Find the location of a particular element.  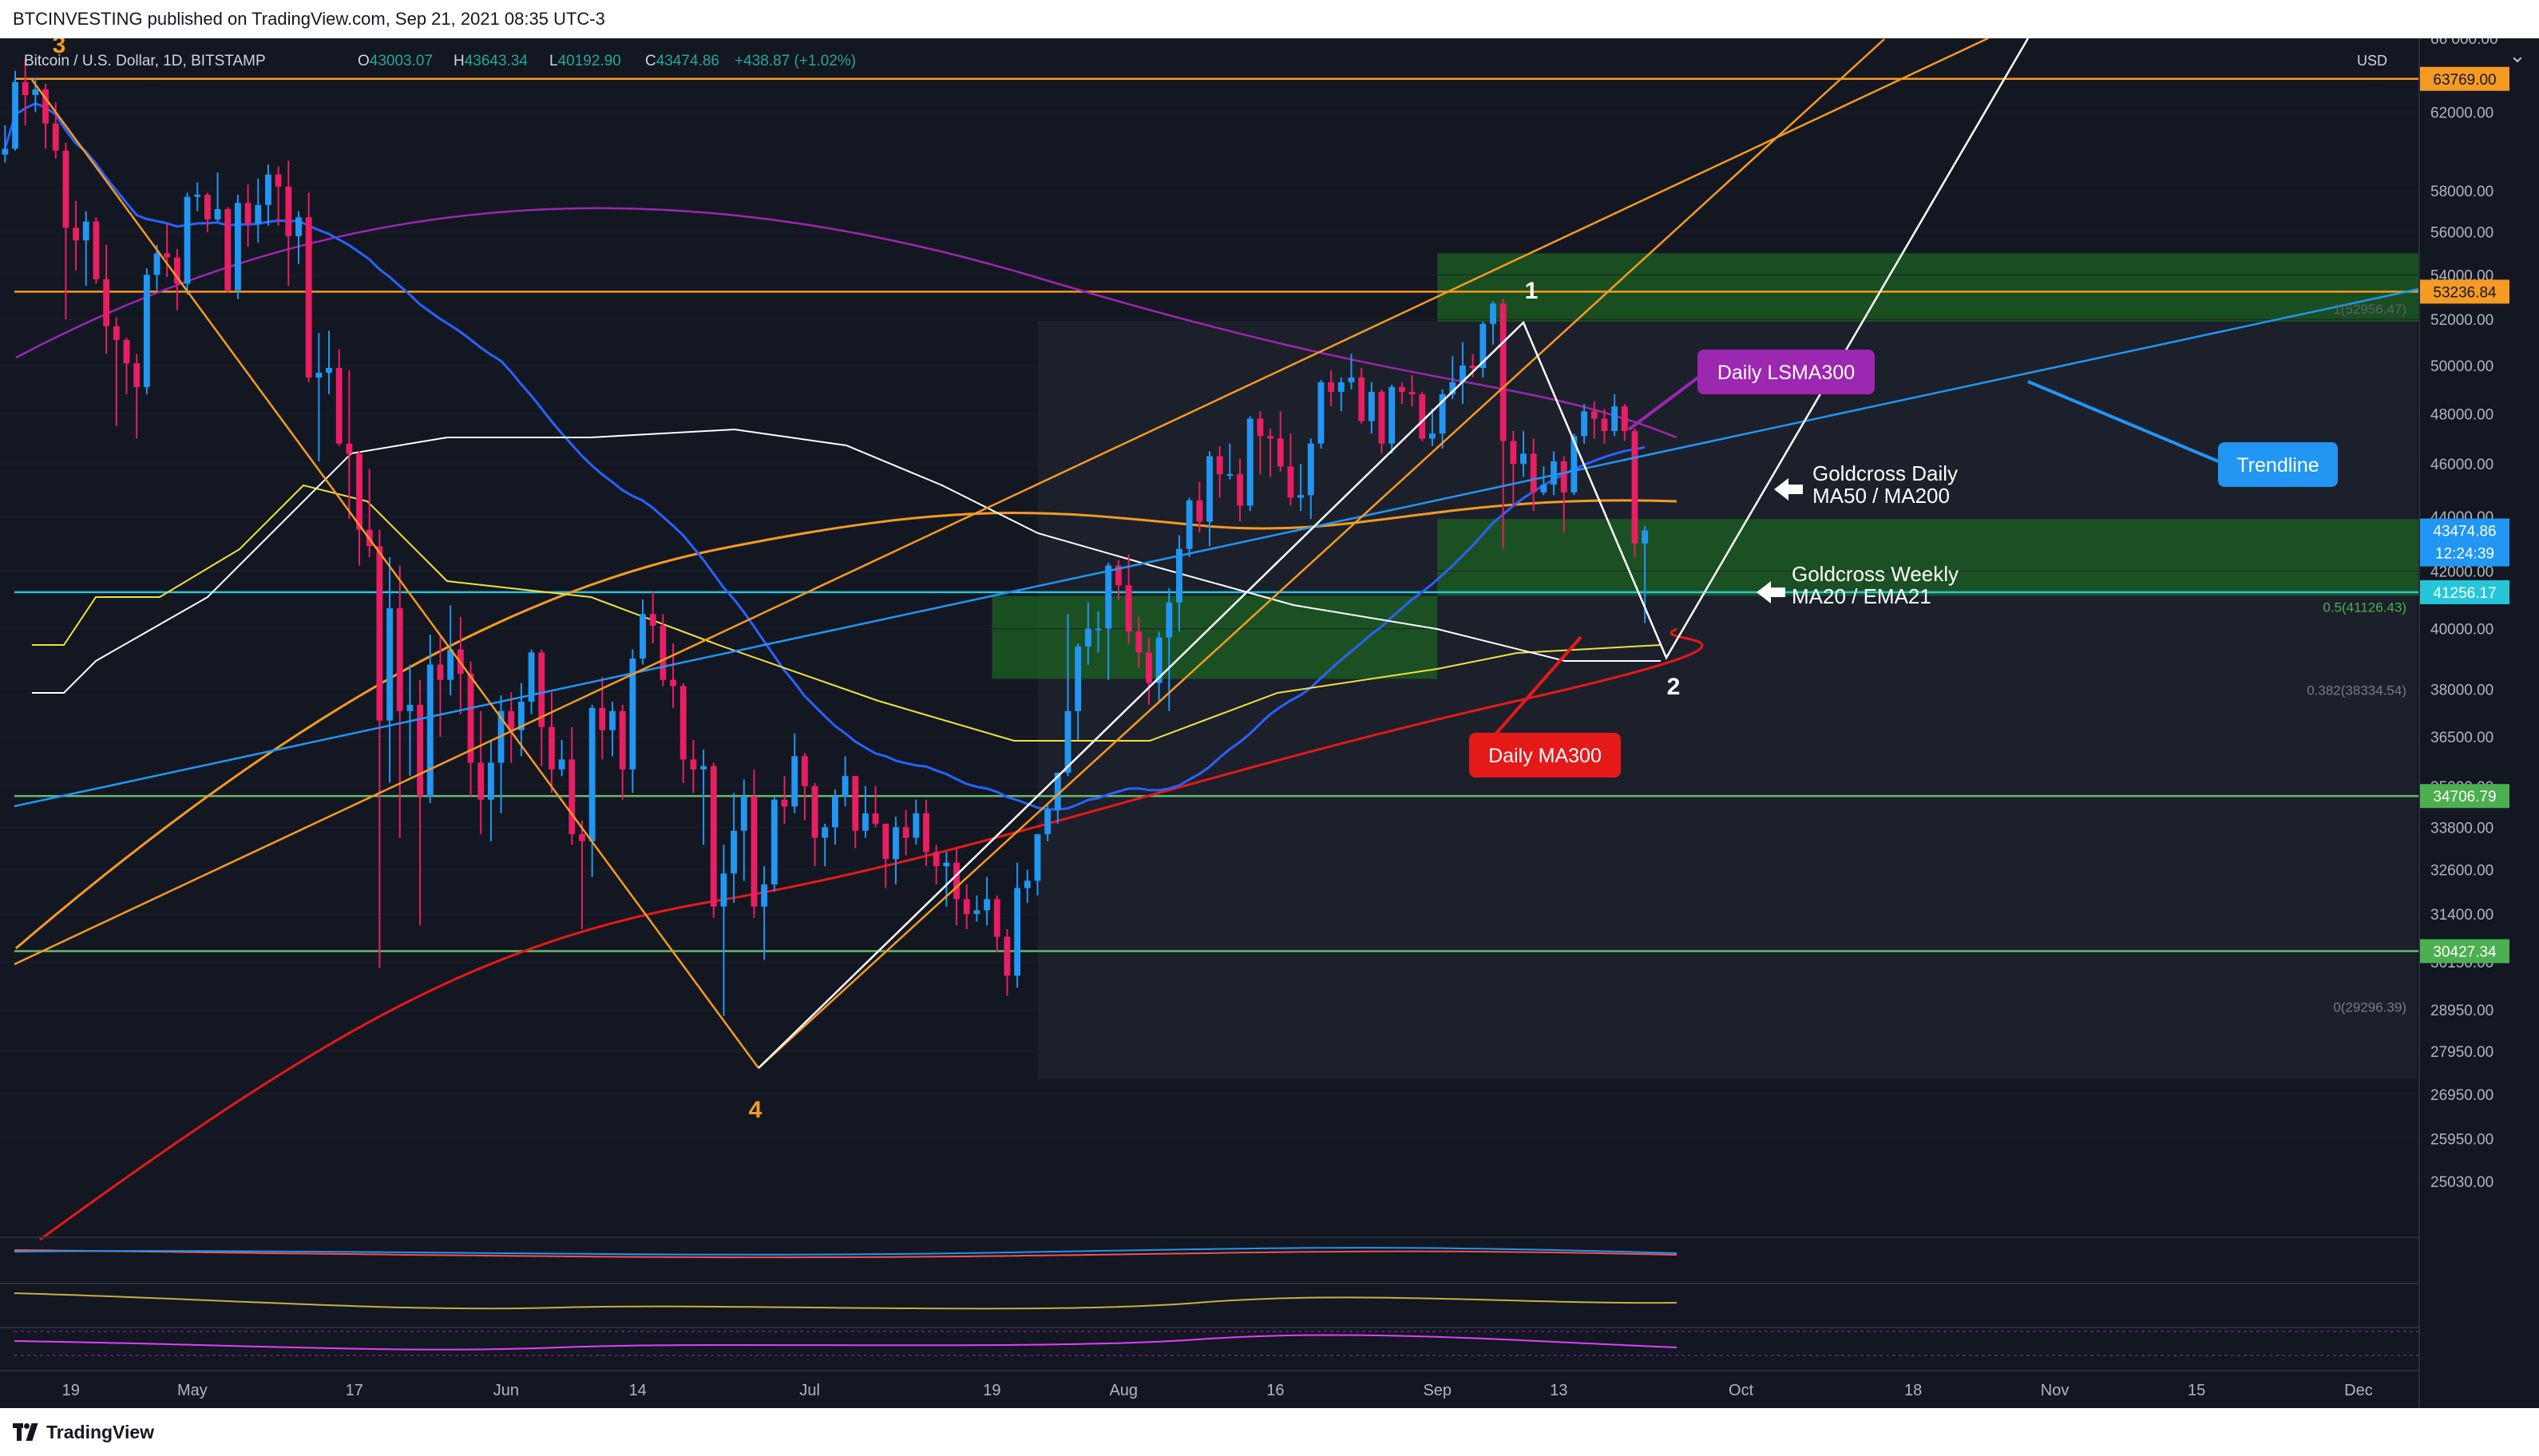

trendline-callout-text: Trendline is located at coordinates (2277, 466).